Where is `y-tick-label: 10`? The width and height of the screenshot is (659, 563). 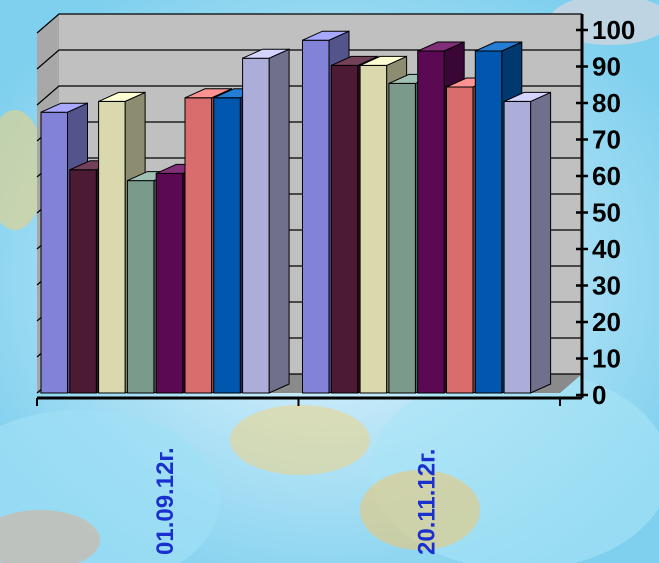
y-tick-label: 10 is located at coordinates (606, 359).